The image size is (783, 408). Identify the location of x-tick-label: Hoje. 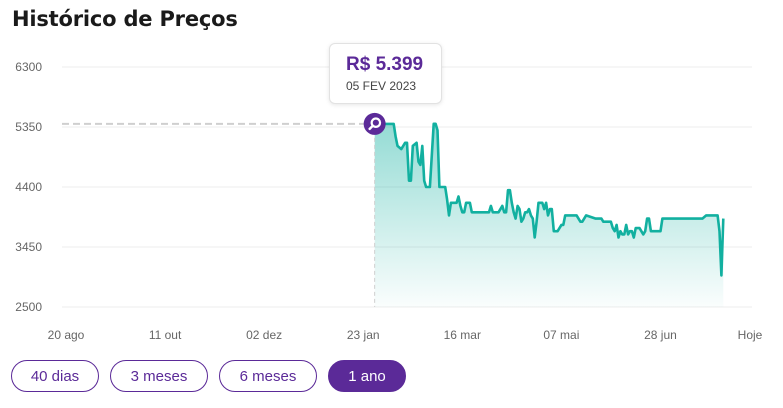
(750, 335).